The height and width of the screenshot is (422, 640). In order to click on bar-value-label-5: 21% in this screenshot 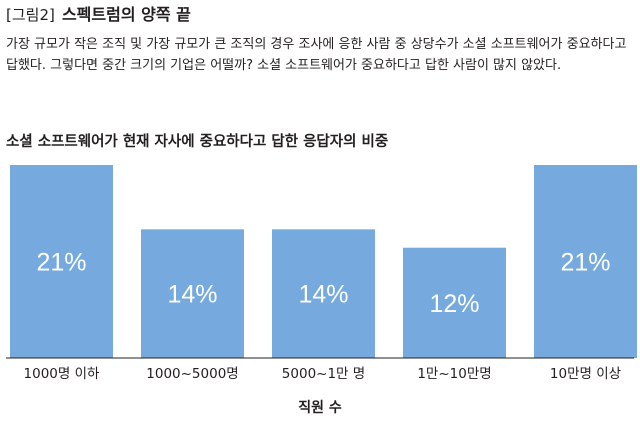, I will do `click(585, 263)`.